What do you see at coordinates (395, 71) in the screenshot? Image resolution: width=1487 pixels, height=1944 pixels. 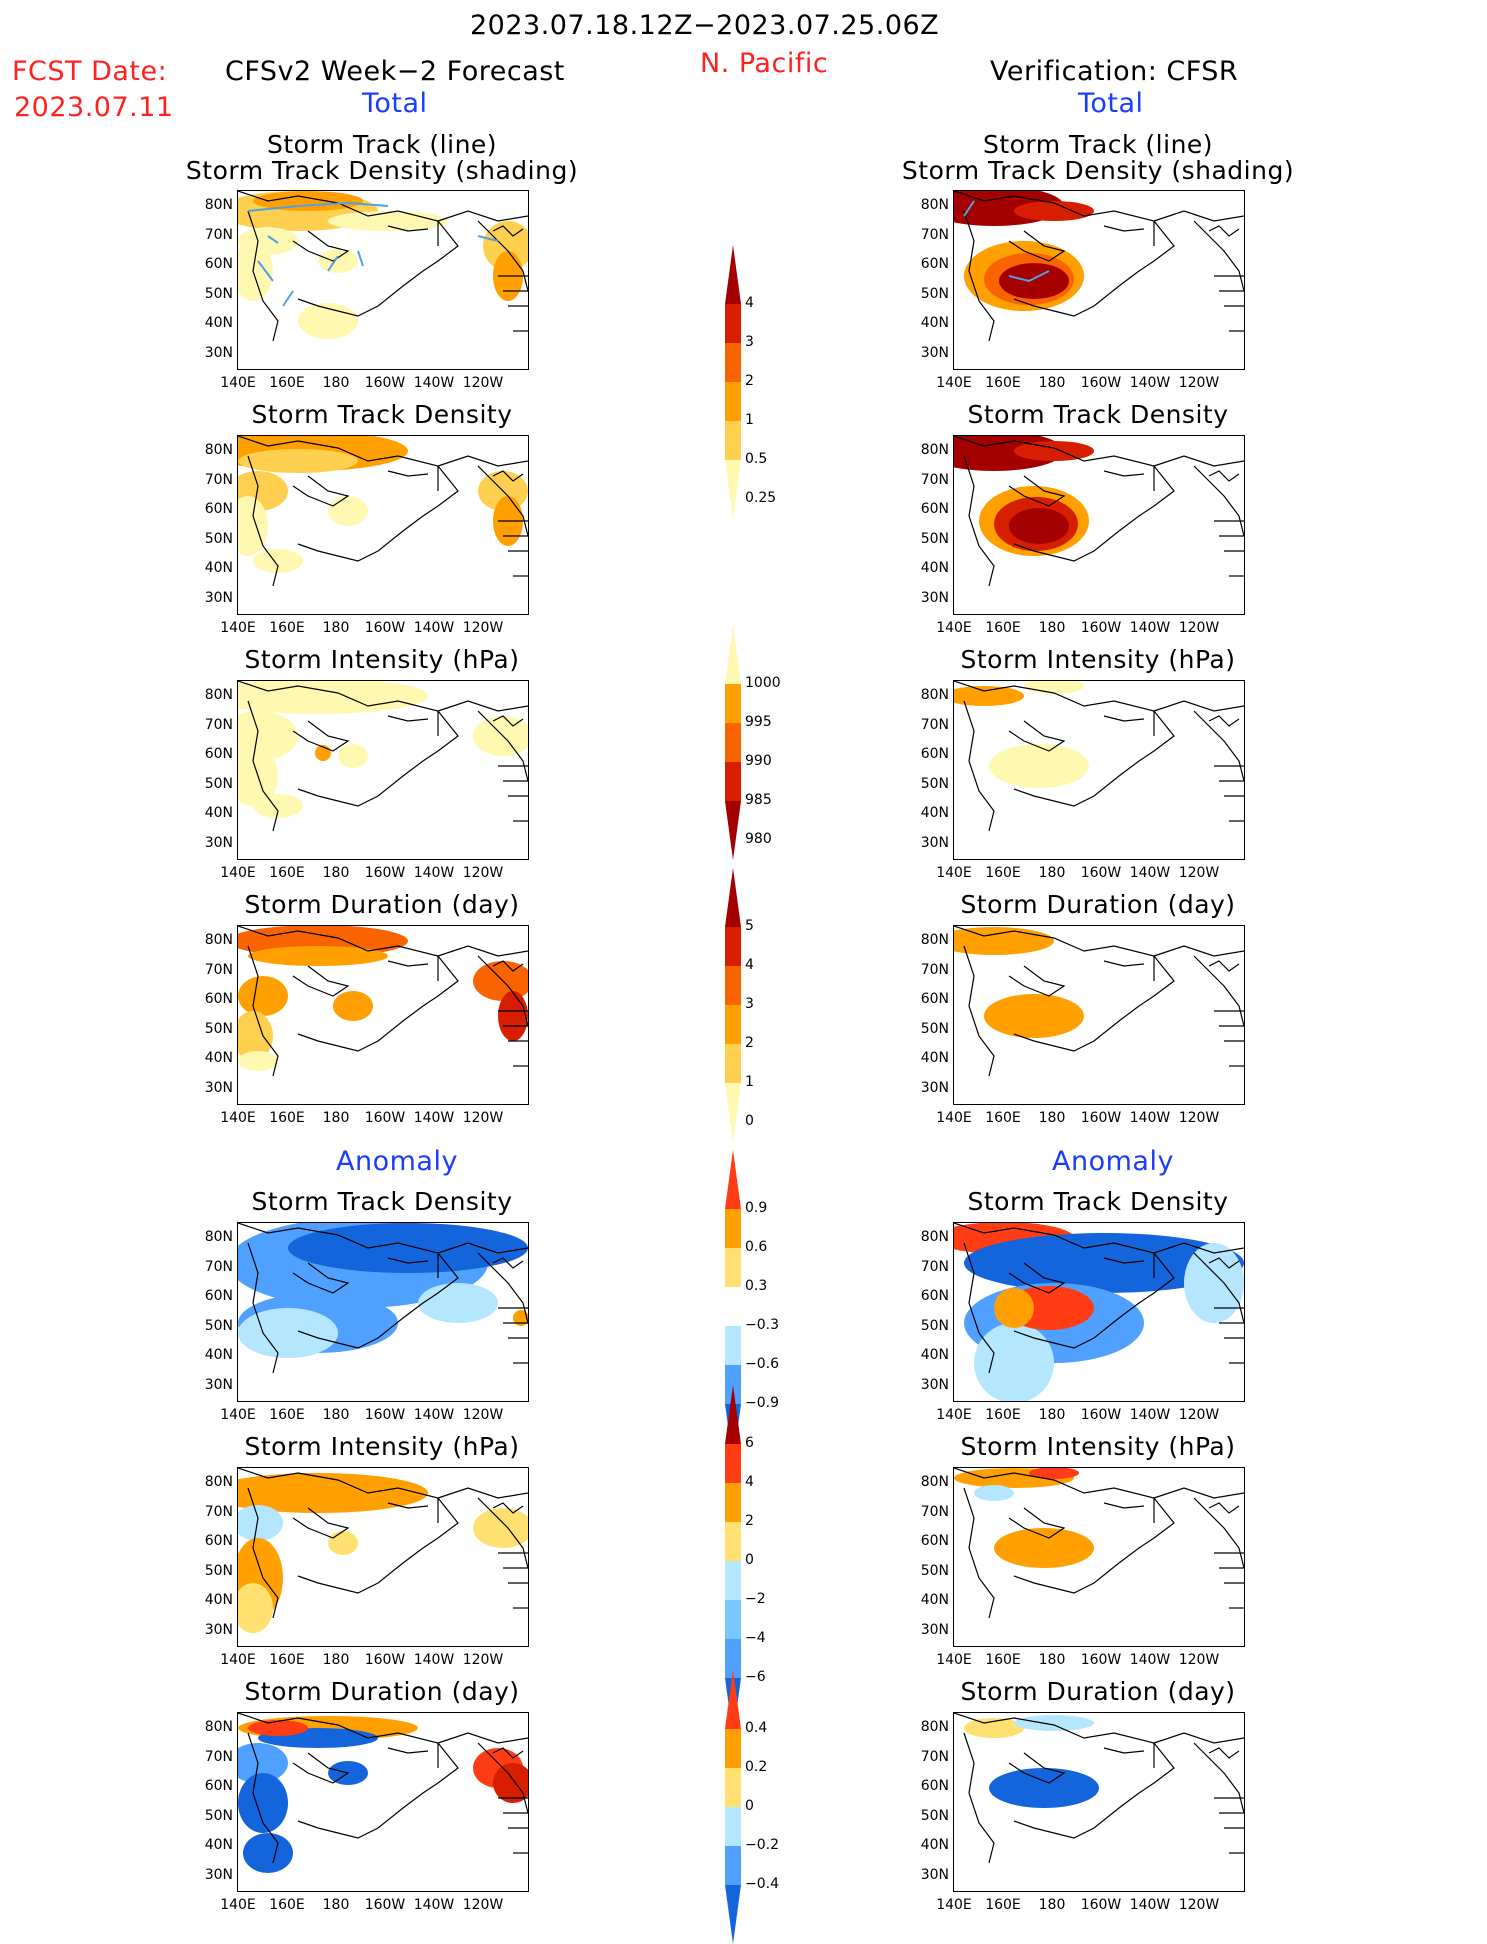 I see `left-column-title: CFSv2 Week−2 Forecast` at bounding box center [395, 71].